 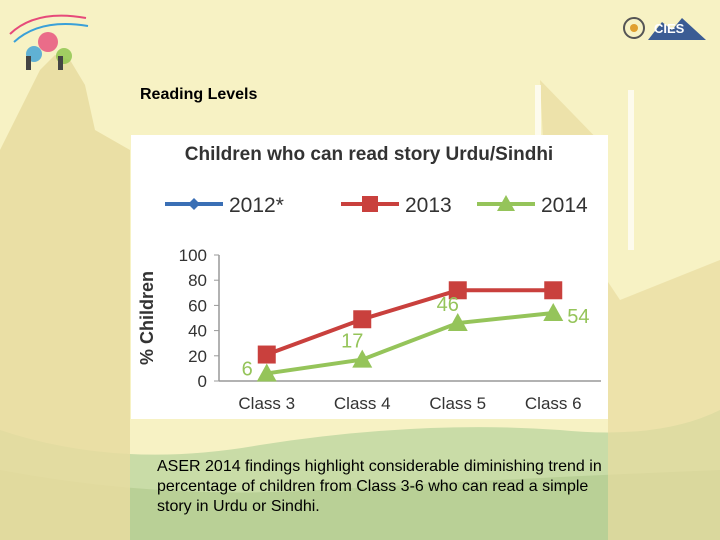 What do you see at coordinates (506, 203) in the screenshot?
I see `legend-marker-triangle` at bounding box center [506, 203].